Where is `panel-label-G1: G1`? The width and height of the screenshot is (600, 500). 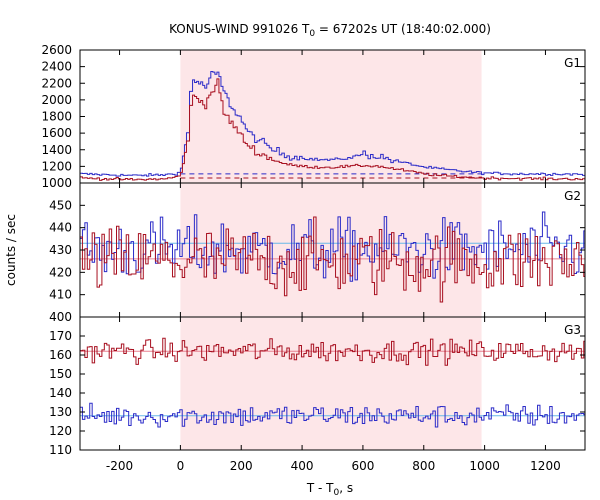
panel-label-G1: G1 is located at coordinates (572, 63).